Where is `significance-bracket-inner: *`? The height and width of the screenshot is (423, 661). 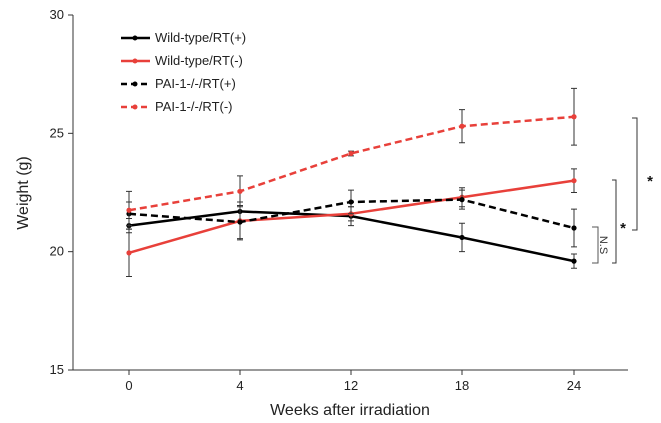
significance-bracket-inner: * is located at coordinates (619, 221).